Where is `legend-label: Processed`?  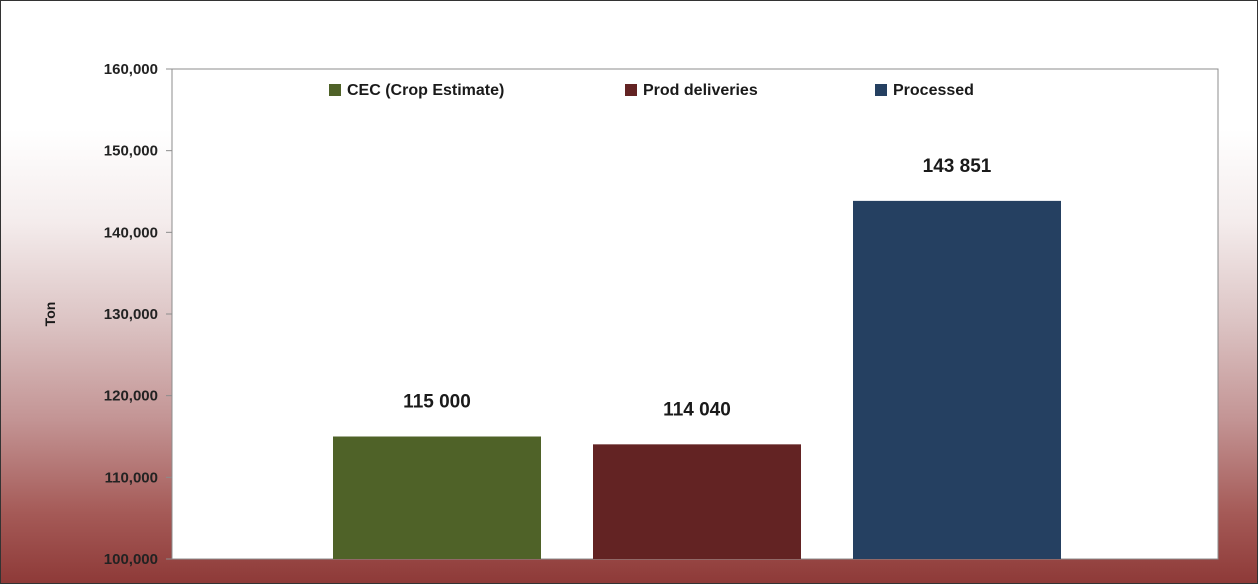
legend-label: Processed is located at coordinates (933, 90).